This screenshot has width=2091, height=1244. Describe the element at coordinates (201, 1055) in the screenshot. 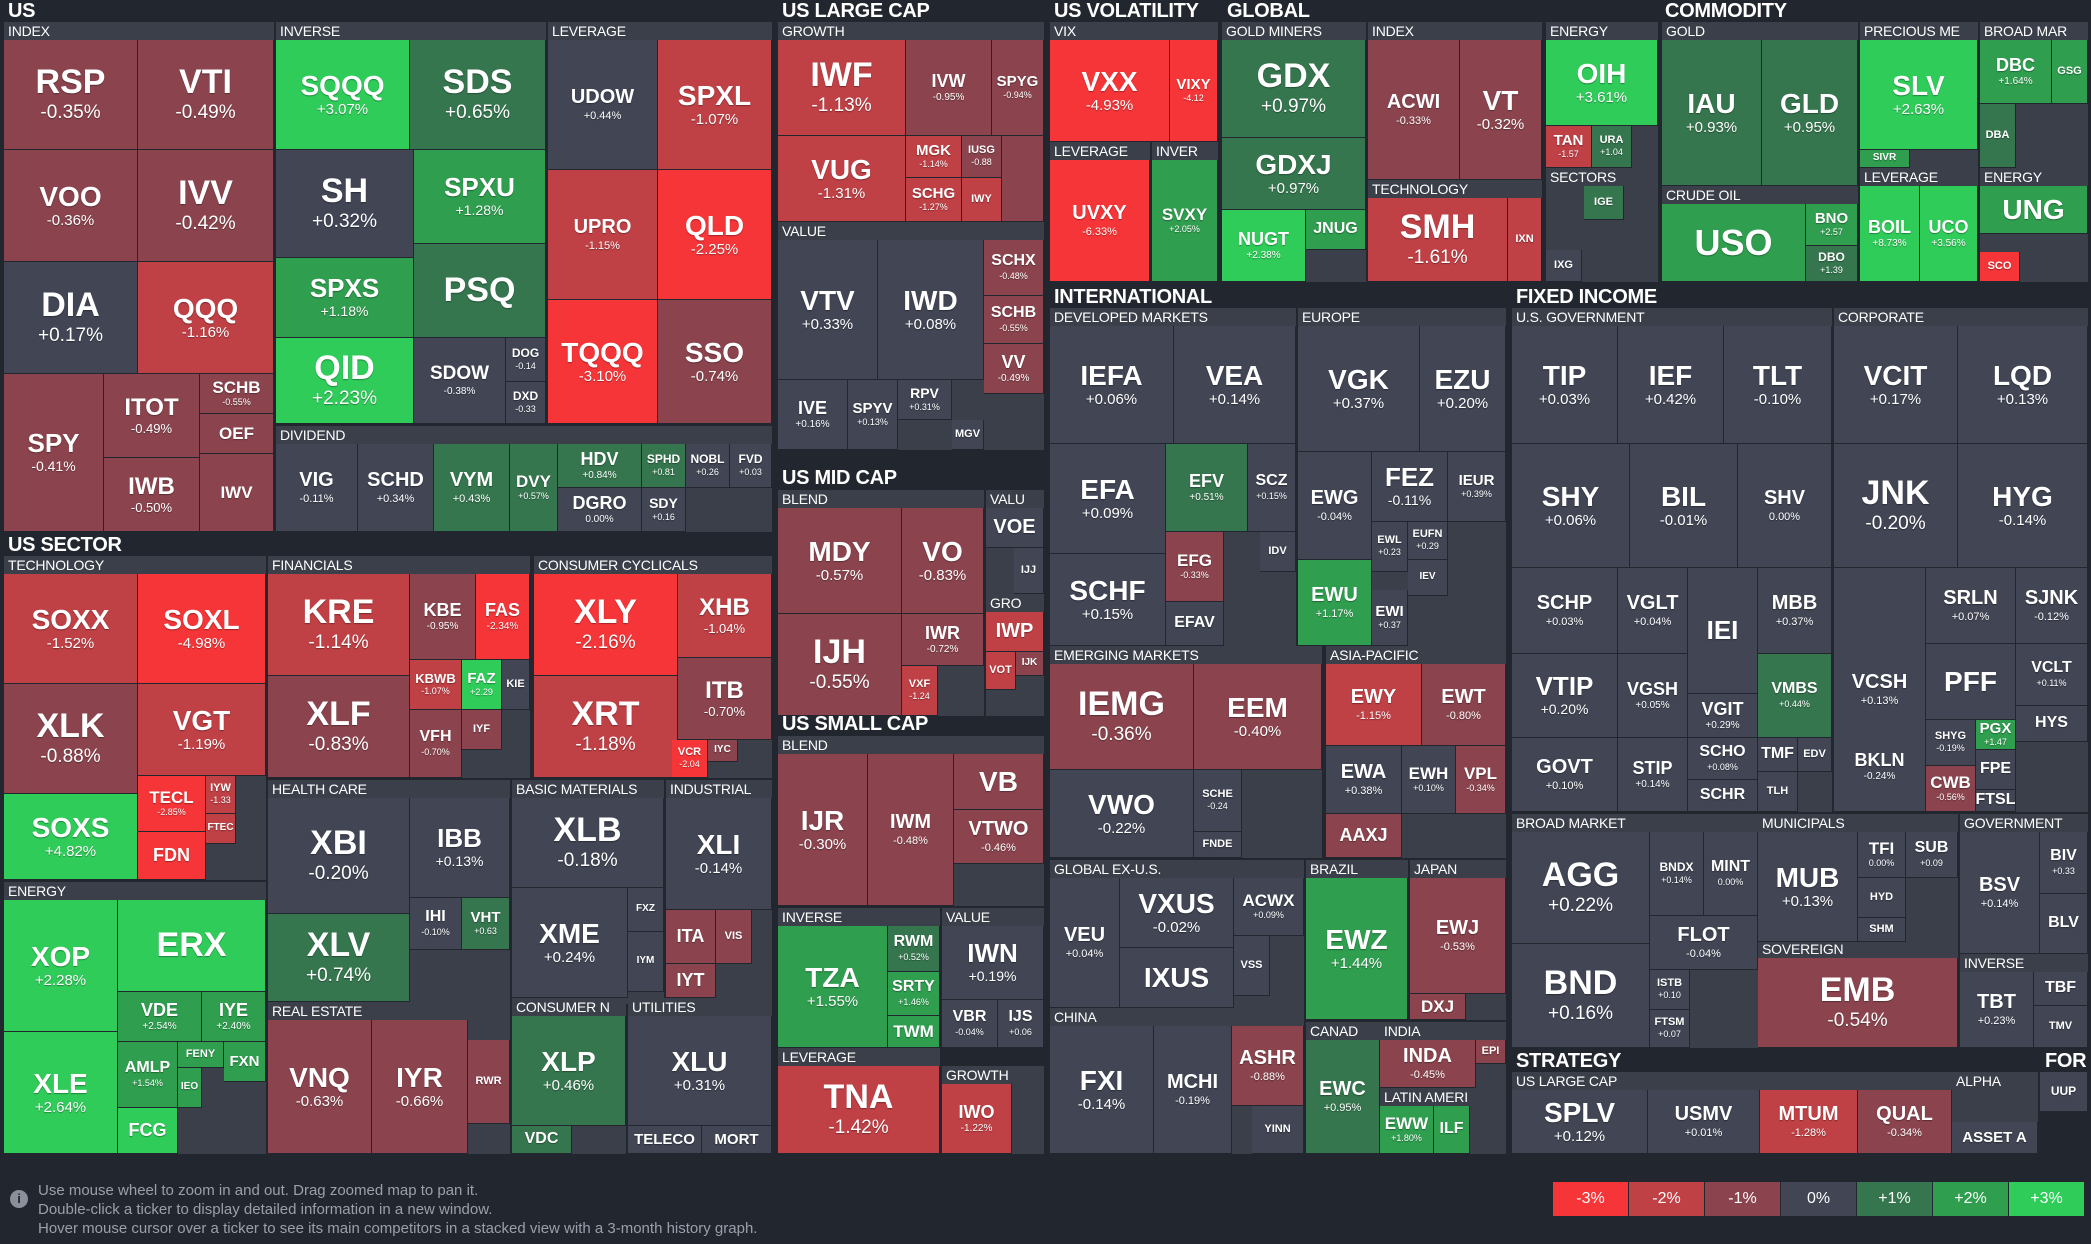

I see `ticker-tile-feny: FENY` at that location.